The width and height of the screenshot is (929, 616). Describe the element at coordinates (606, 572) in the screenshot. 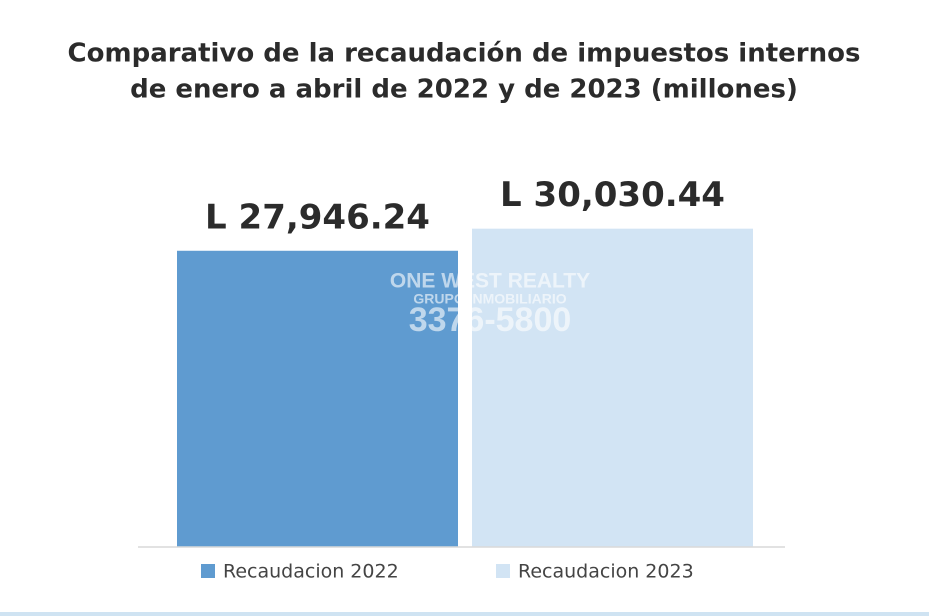

I see `legend-label: Recaudacion 2023` at that location.